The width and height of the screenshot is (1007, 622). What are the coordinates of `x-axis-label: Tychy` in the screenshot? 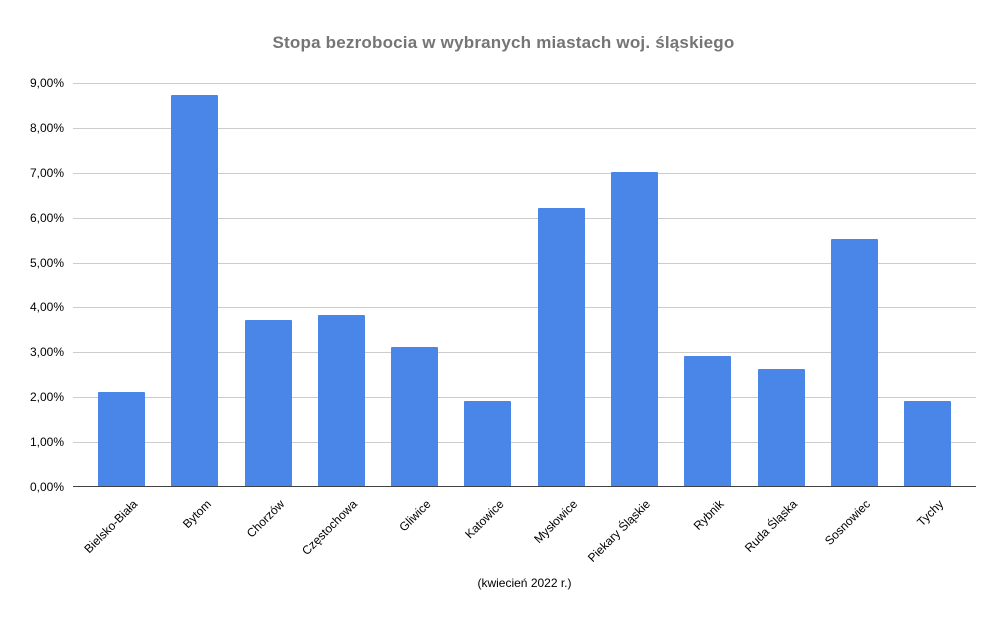 It's located at (930, 513).